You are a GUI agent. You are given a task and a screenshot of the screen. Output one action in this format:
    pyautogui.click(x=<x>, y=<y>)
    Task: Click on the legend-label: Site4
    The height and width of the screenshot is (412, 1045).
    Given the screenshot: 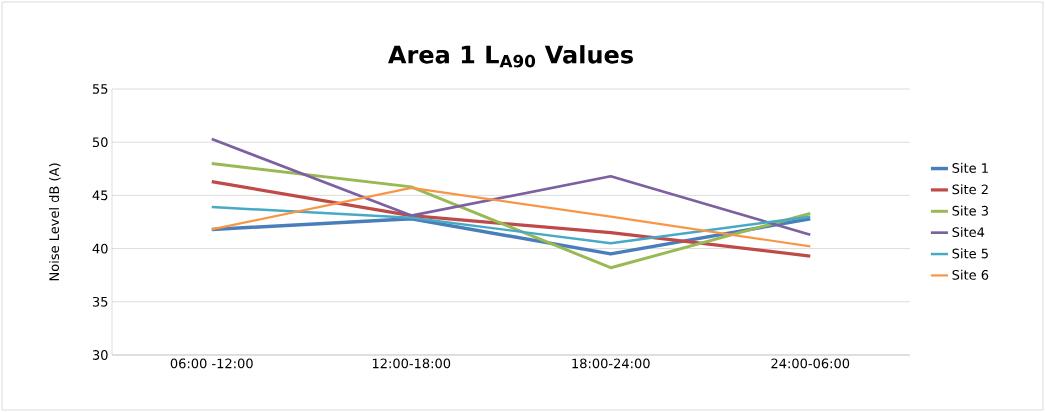 What is the action you would take?
    pyautogui.click(x=968, y=232)
    